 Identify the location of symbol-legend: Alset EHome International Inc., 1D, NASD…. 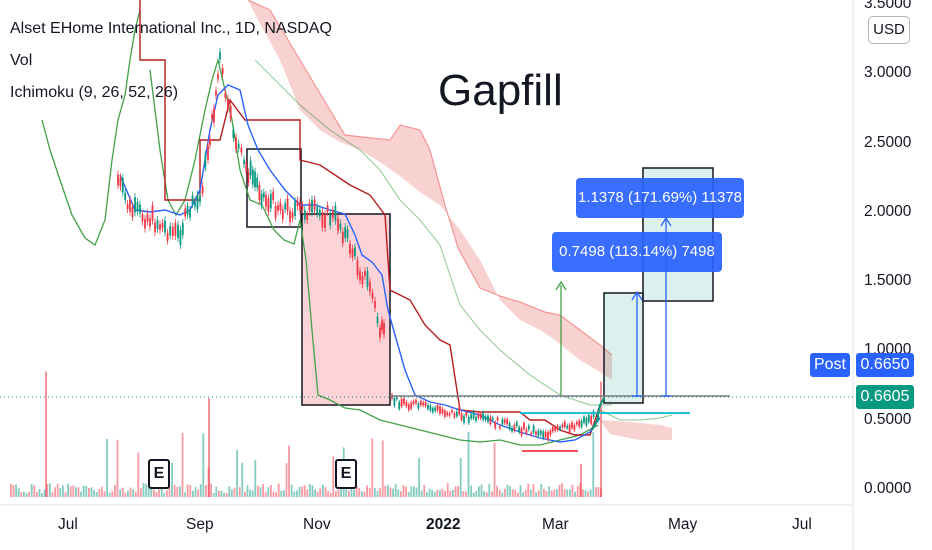
(171, 28).